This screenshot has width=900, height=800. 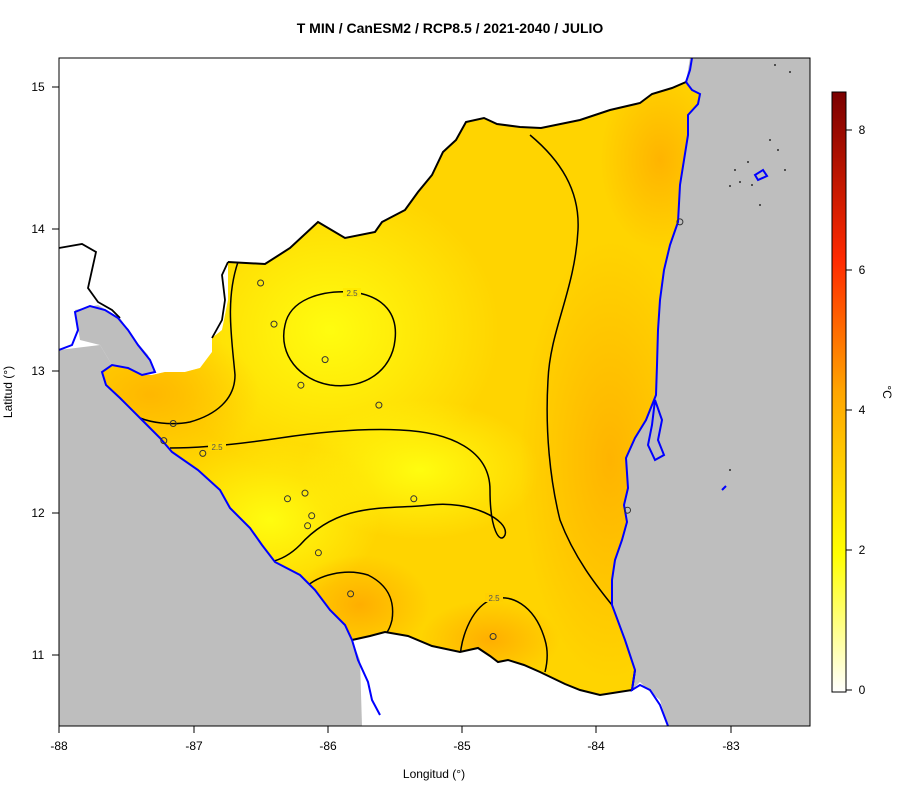 I want to click on colorbar-tick-label: 4, so click(x=862, y=410).